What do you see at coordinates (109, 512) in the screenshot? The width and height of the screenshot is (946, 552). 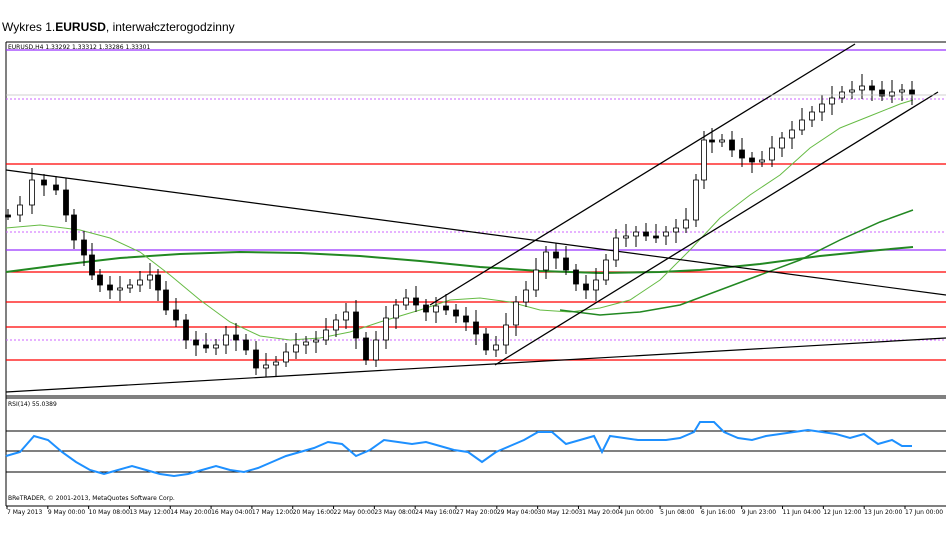 I see `x-tick-label: 10 May 08:00` at bounding box center [109, 512].